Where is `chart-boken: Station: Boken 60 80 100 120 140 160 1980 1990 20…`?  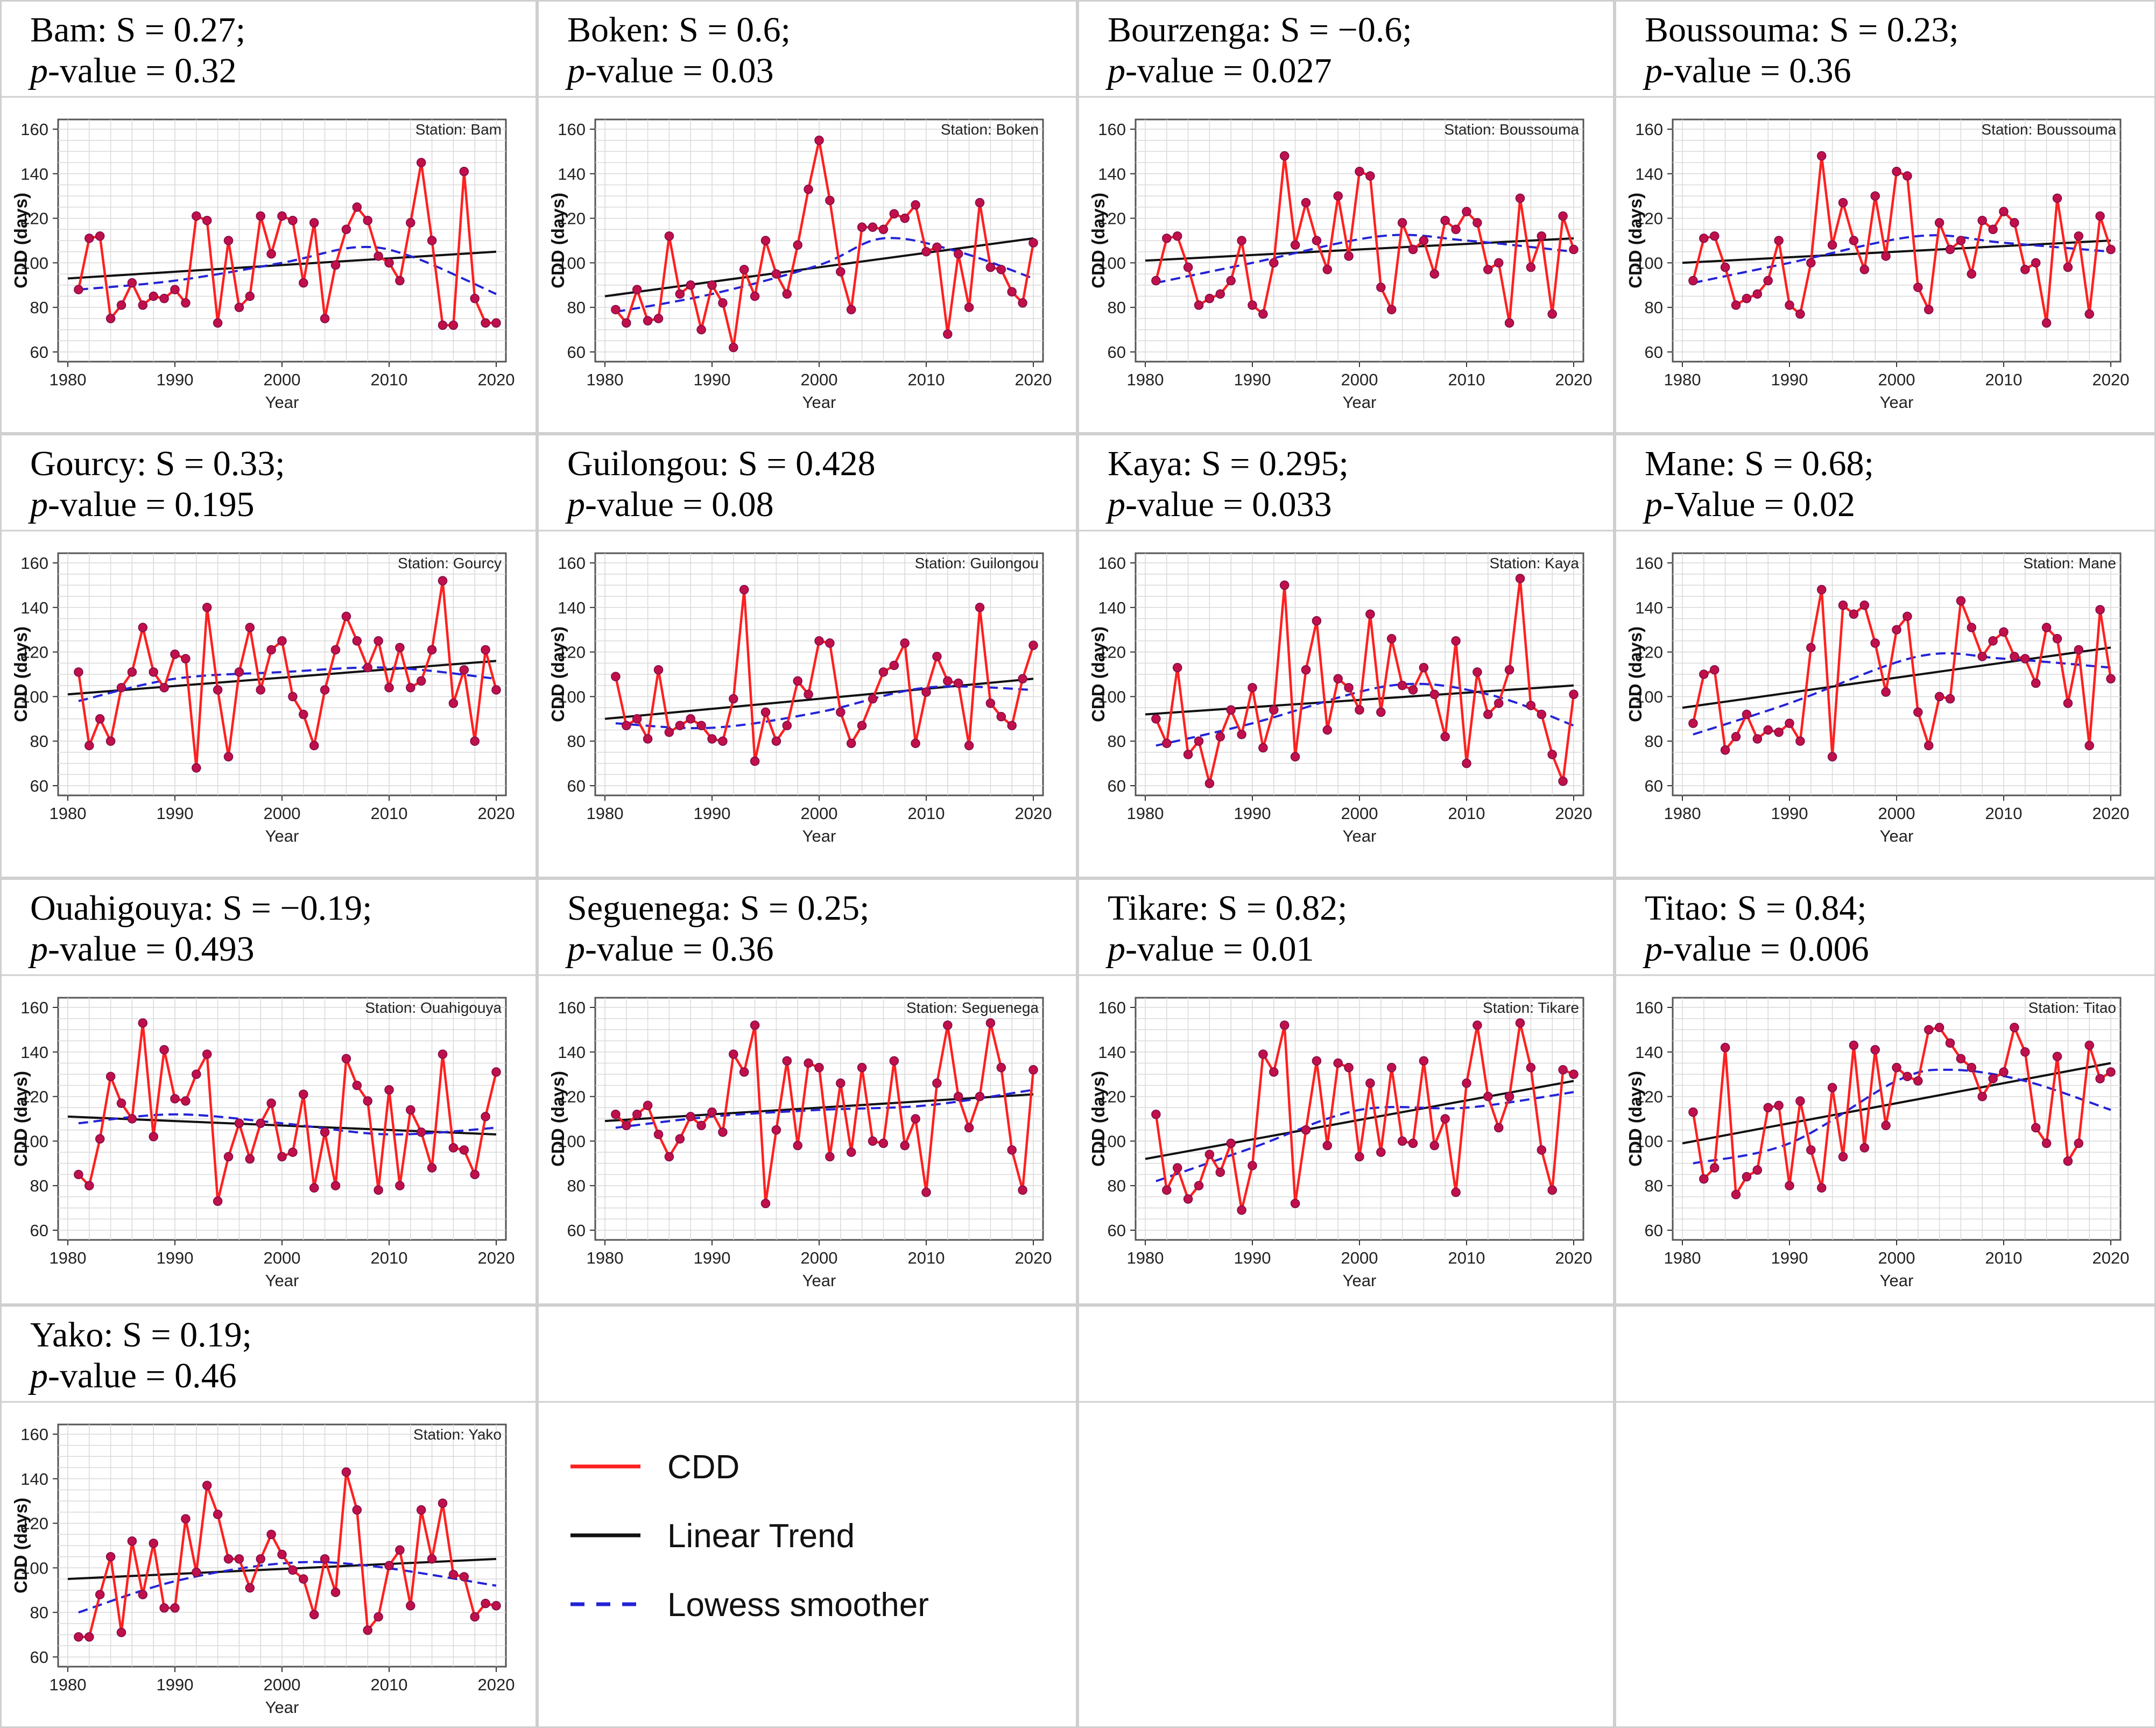
chart-boken: Station: Boken 60 80 100 120 140 160 1980 1990 20… is located at coordinates (800, 265).